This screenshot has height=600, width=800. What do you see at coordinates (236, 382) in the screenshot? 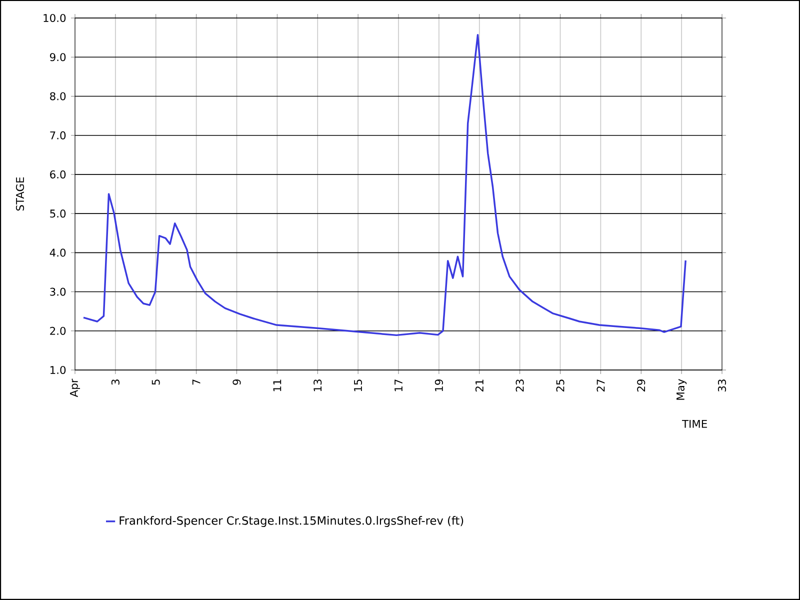
I see `x-tick-label: 9` at bounding box center [236, 382].